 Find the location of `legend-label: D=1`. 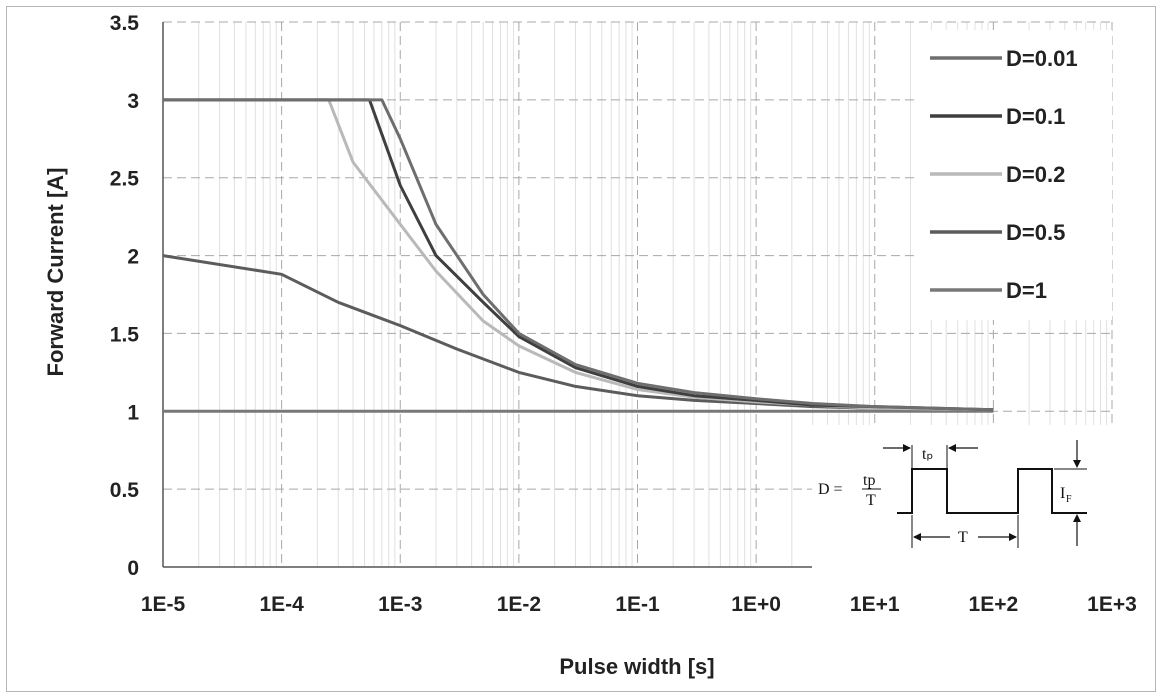

legend-label: D=1 is located at coordinates (1026, 290).